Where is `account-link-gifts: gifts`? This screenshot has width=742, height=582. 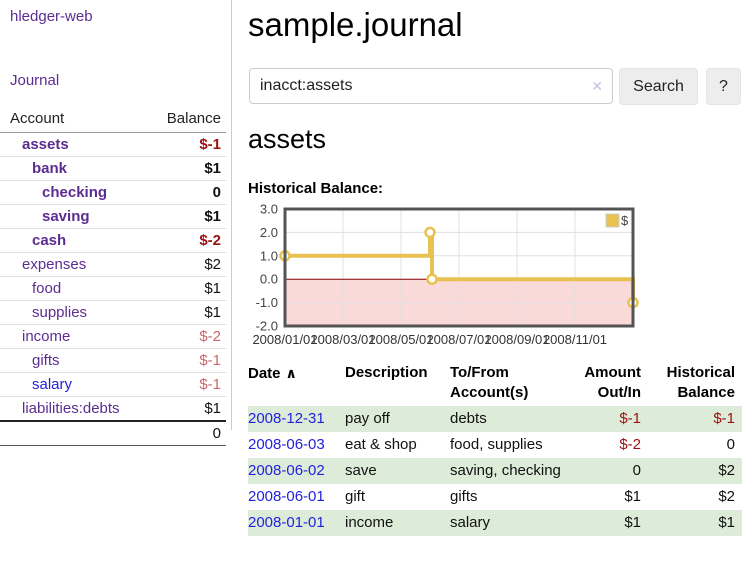
account-link-gifts: gifts is located at coordinates (46, 360).